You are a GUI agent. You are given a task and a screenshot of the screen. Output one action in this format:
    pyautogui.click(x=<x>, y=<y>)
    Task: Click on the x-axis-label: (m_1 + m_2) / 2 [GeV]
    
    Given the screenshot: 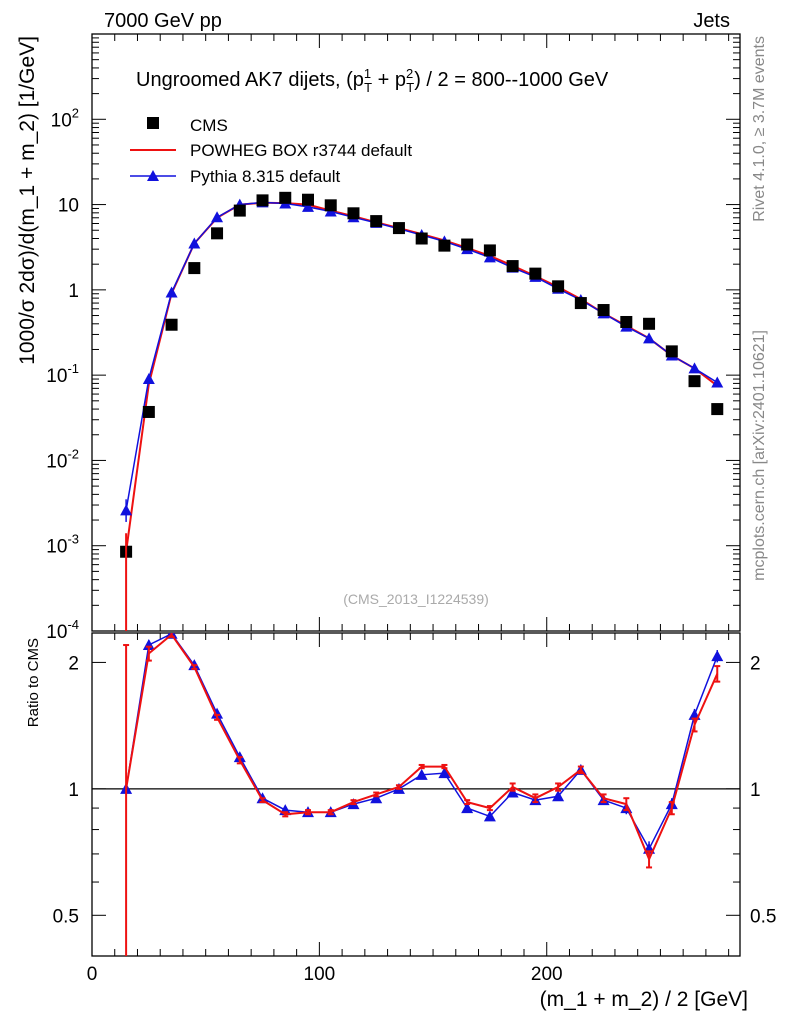 What is the action you would take?
    pyautogui.click(x=644, y=999)
    